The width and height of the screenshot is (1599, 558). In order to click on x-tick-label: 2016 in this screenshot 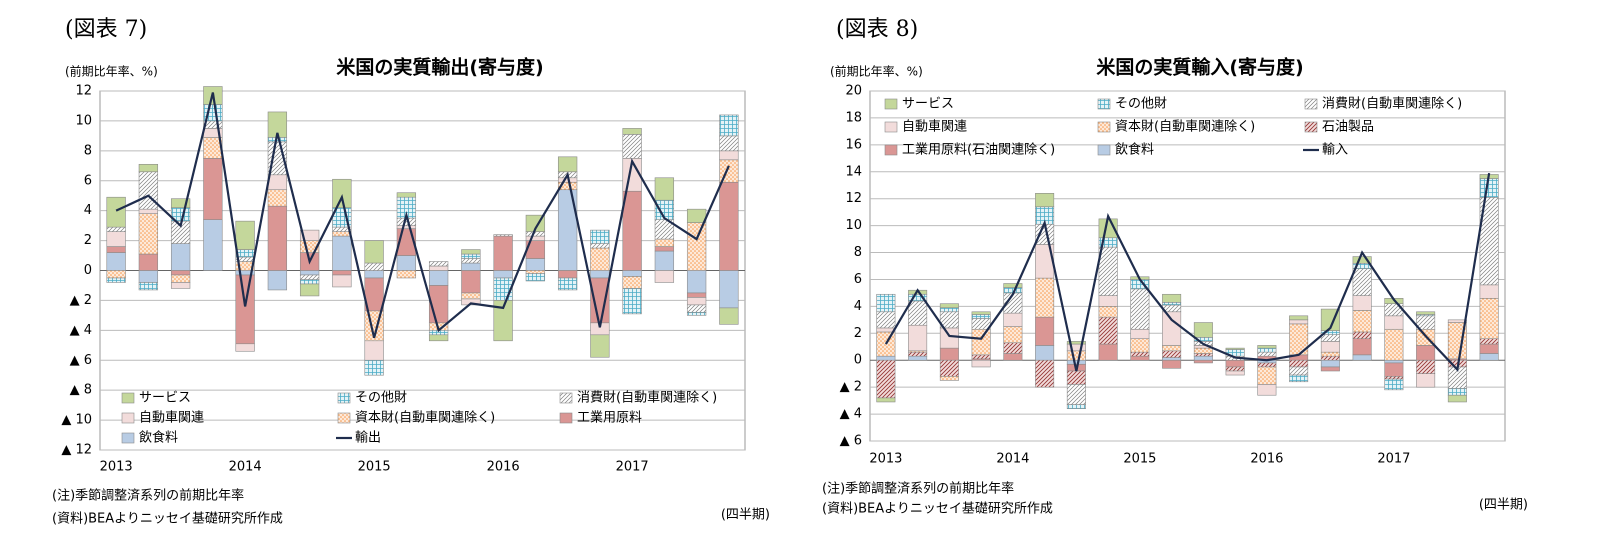, I will do `click(503, 467)`.